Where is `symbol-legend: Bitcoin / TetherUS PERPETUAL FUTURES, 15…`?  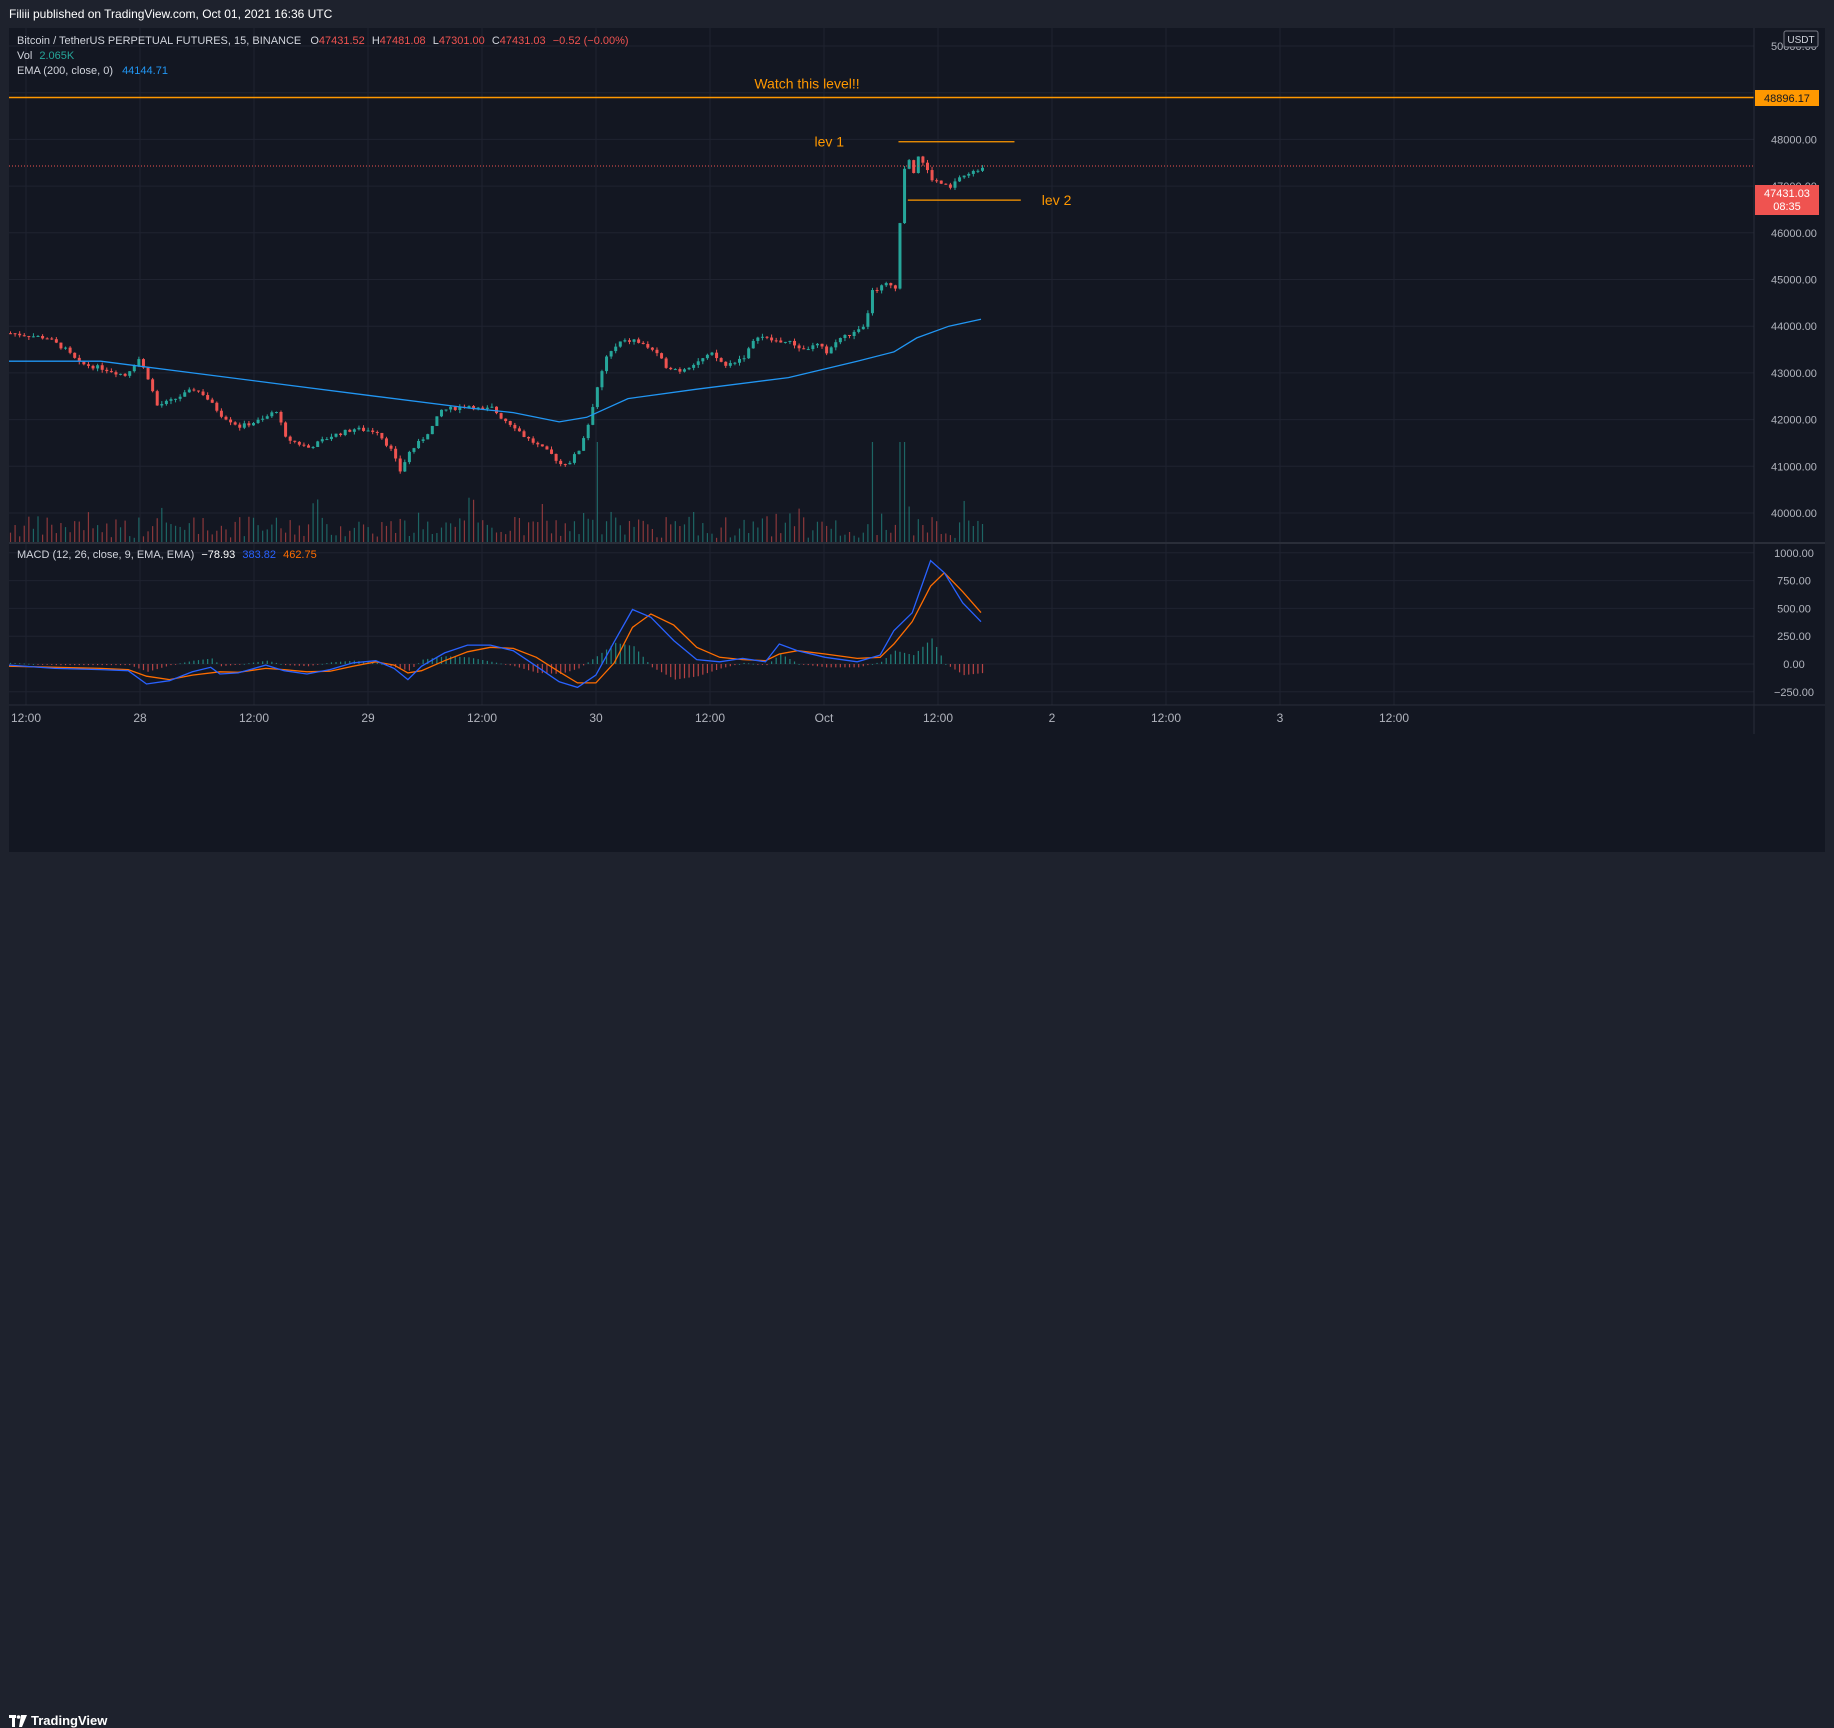
symbol-legend: Bitcoin / TetherUS PERPETUAL FUTURES, 15… is located at coordinates (323, 41).